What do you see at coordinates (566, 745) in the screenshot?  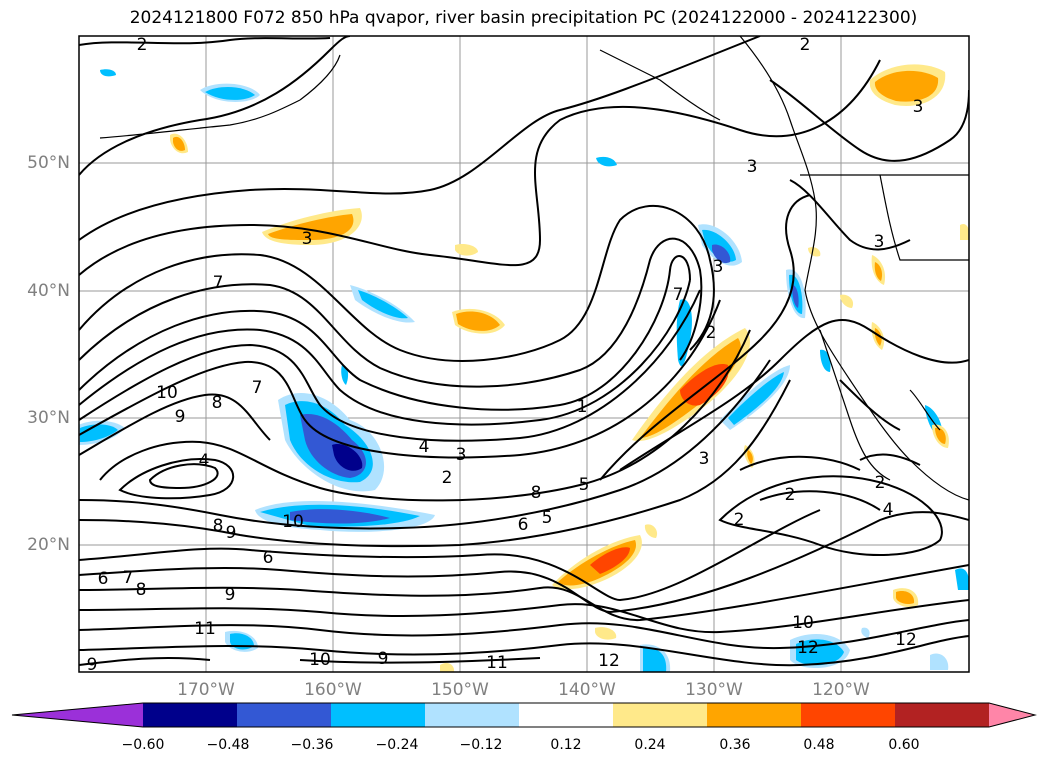 I see `colorbar-tick-label: 0.12` at bounding box center [566, 745].